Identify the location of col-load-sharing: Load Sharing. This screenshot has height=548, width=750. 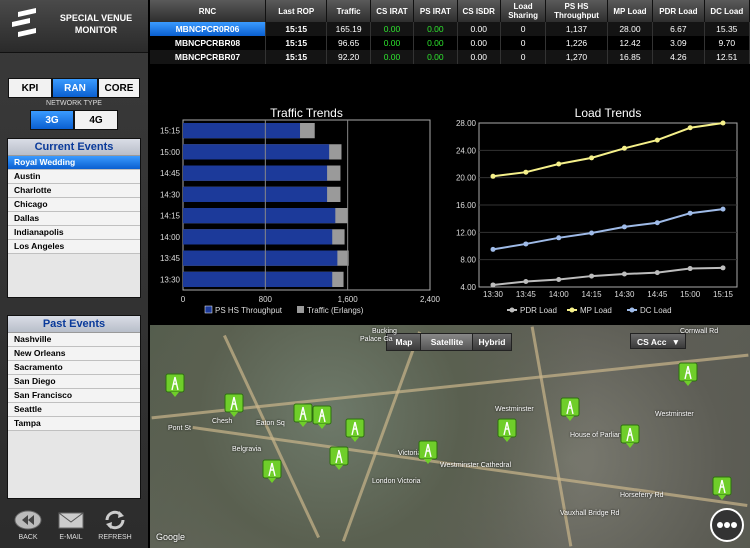
(523, 11).